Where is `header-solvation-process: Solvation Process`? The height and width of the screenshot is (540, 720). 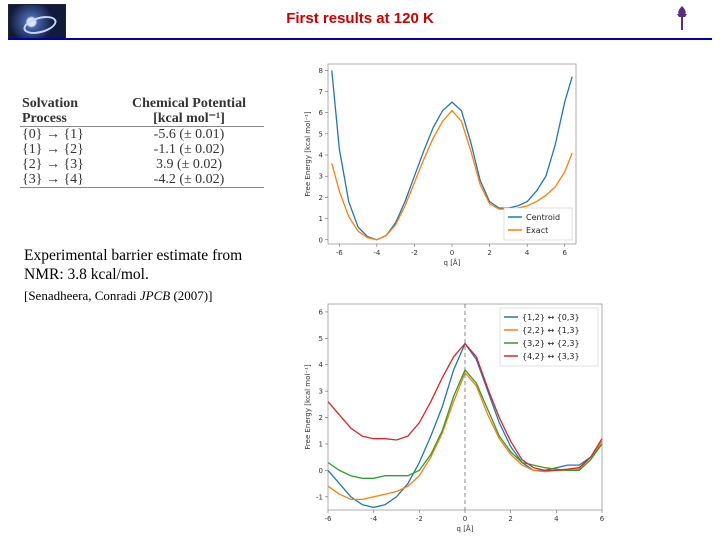
header-solvation-process: Solvation Process is located at coordinates (50, 111).